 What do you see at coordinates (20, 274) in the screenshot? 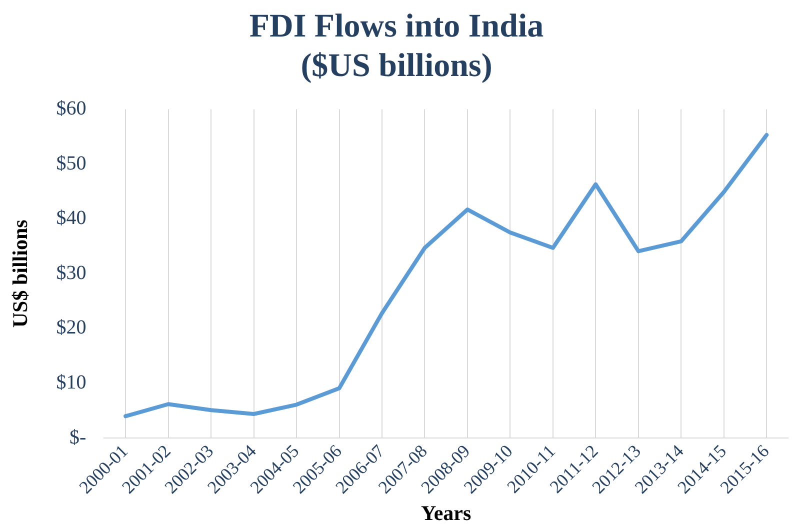
I see `y-axis-title: US$ billions` at bounding box center [20, 274].